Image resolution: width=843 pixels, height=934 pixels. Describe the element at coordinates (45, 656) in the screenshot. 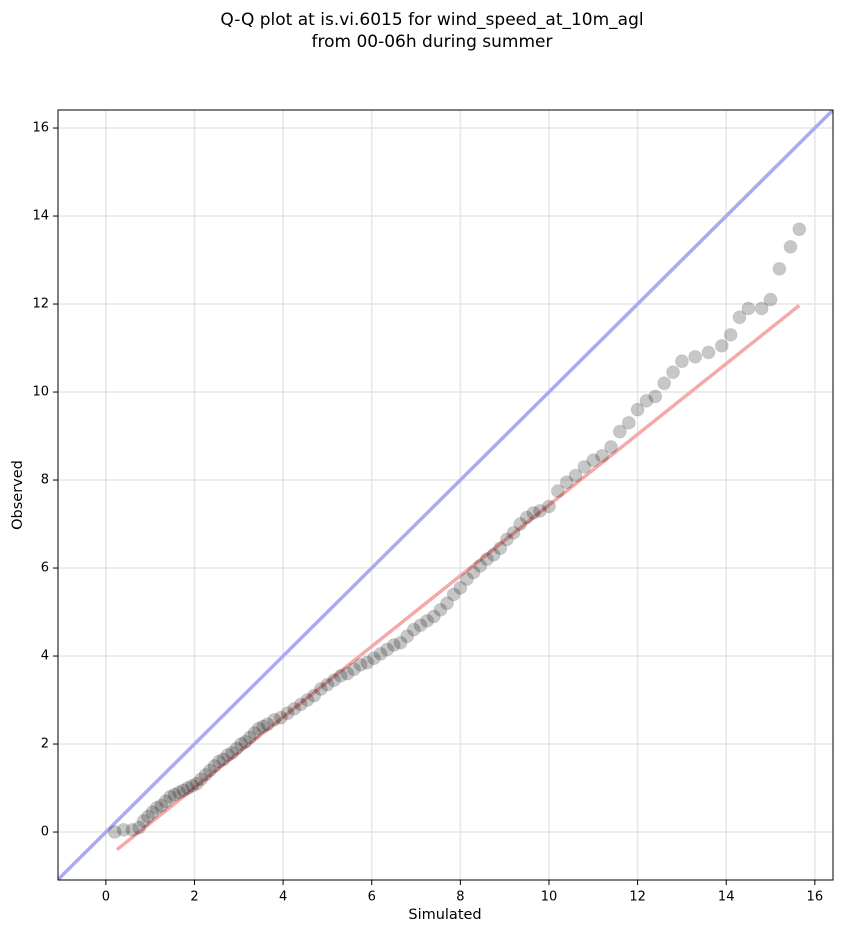

I see `y-tick-label: 4` at that location.